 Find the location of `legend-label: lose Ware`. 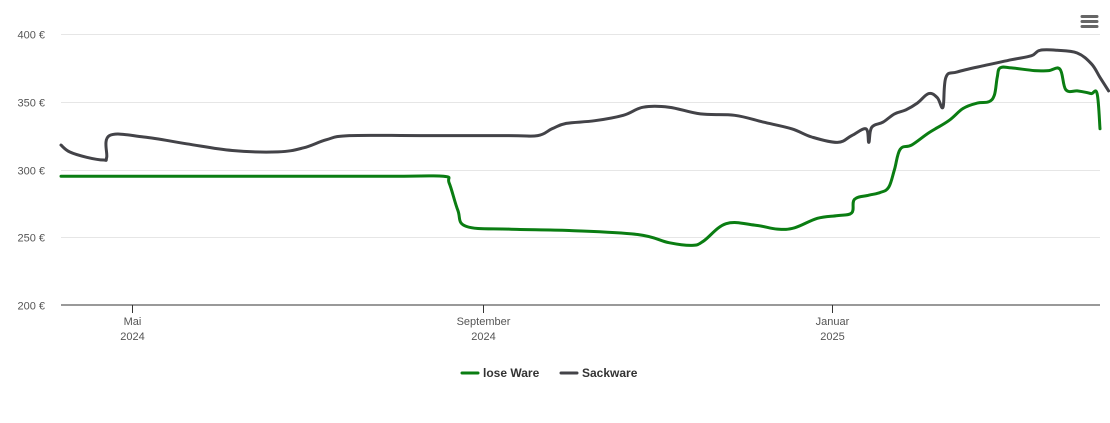

legend-label: lose Ware is located at coordinates (511, 373).